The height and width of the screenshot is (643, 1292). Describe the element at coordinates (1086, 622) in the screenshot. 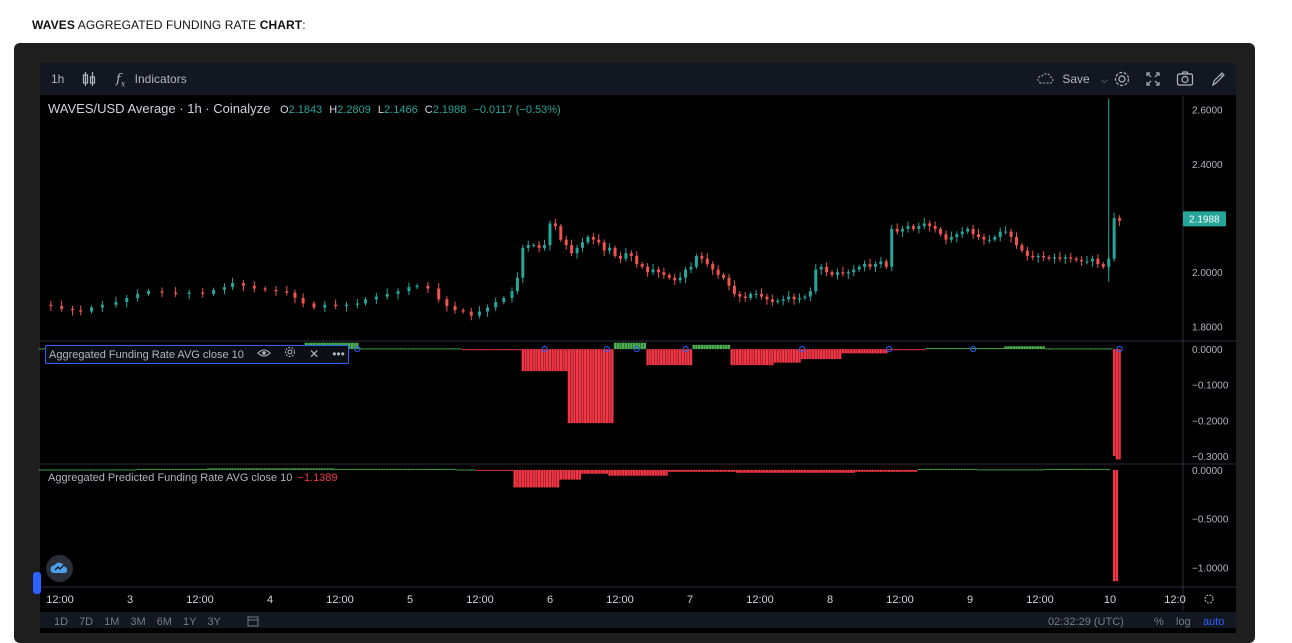

I see `utc-clock: 02:32:29 (UTC)` at that location.